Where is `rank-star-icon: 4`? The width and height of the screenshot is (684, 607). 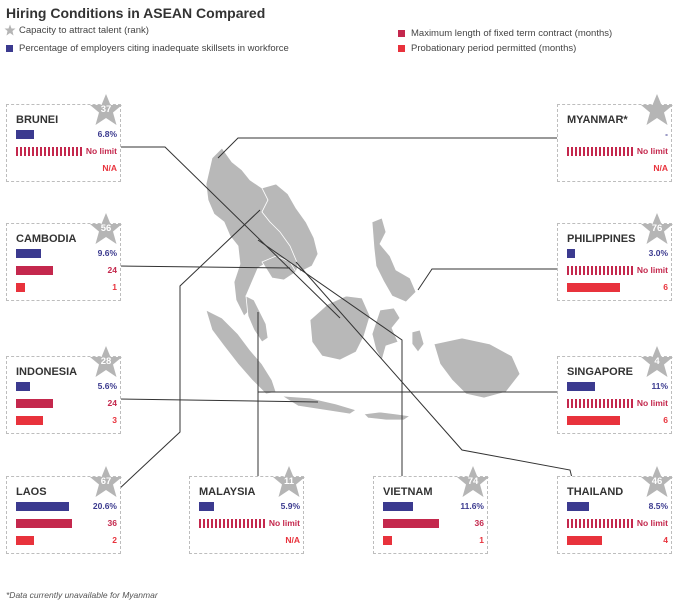
rank-star-icon: 4 is located at coordinates (657, 362).